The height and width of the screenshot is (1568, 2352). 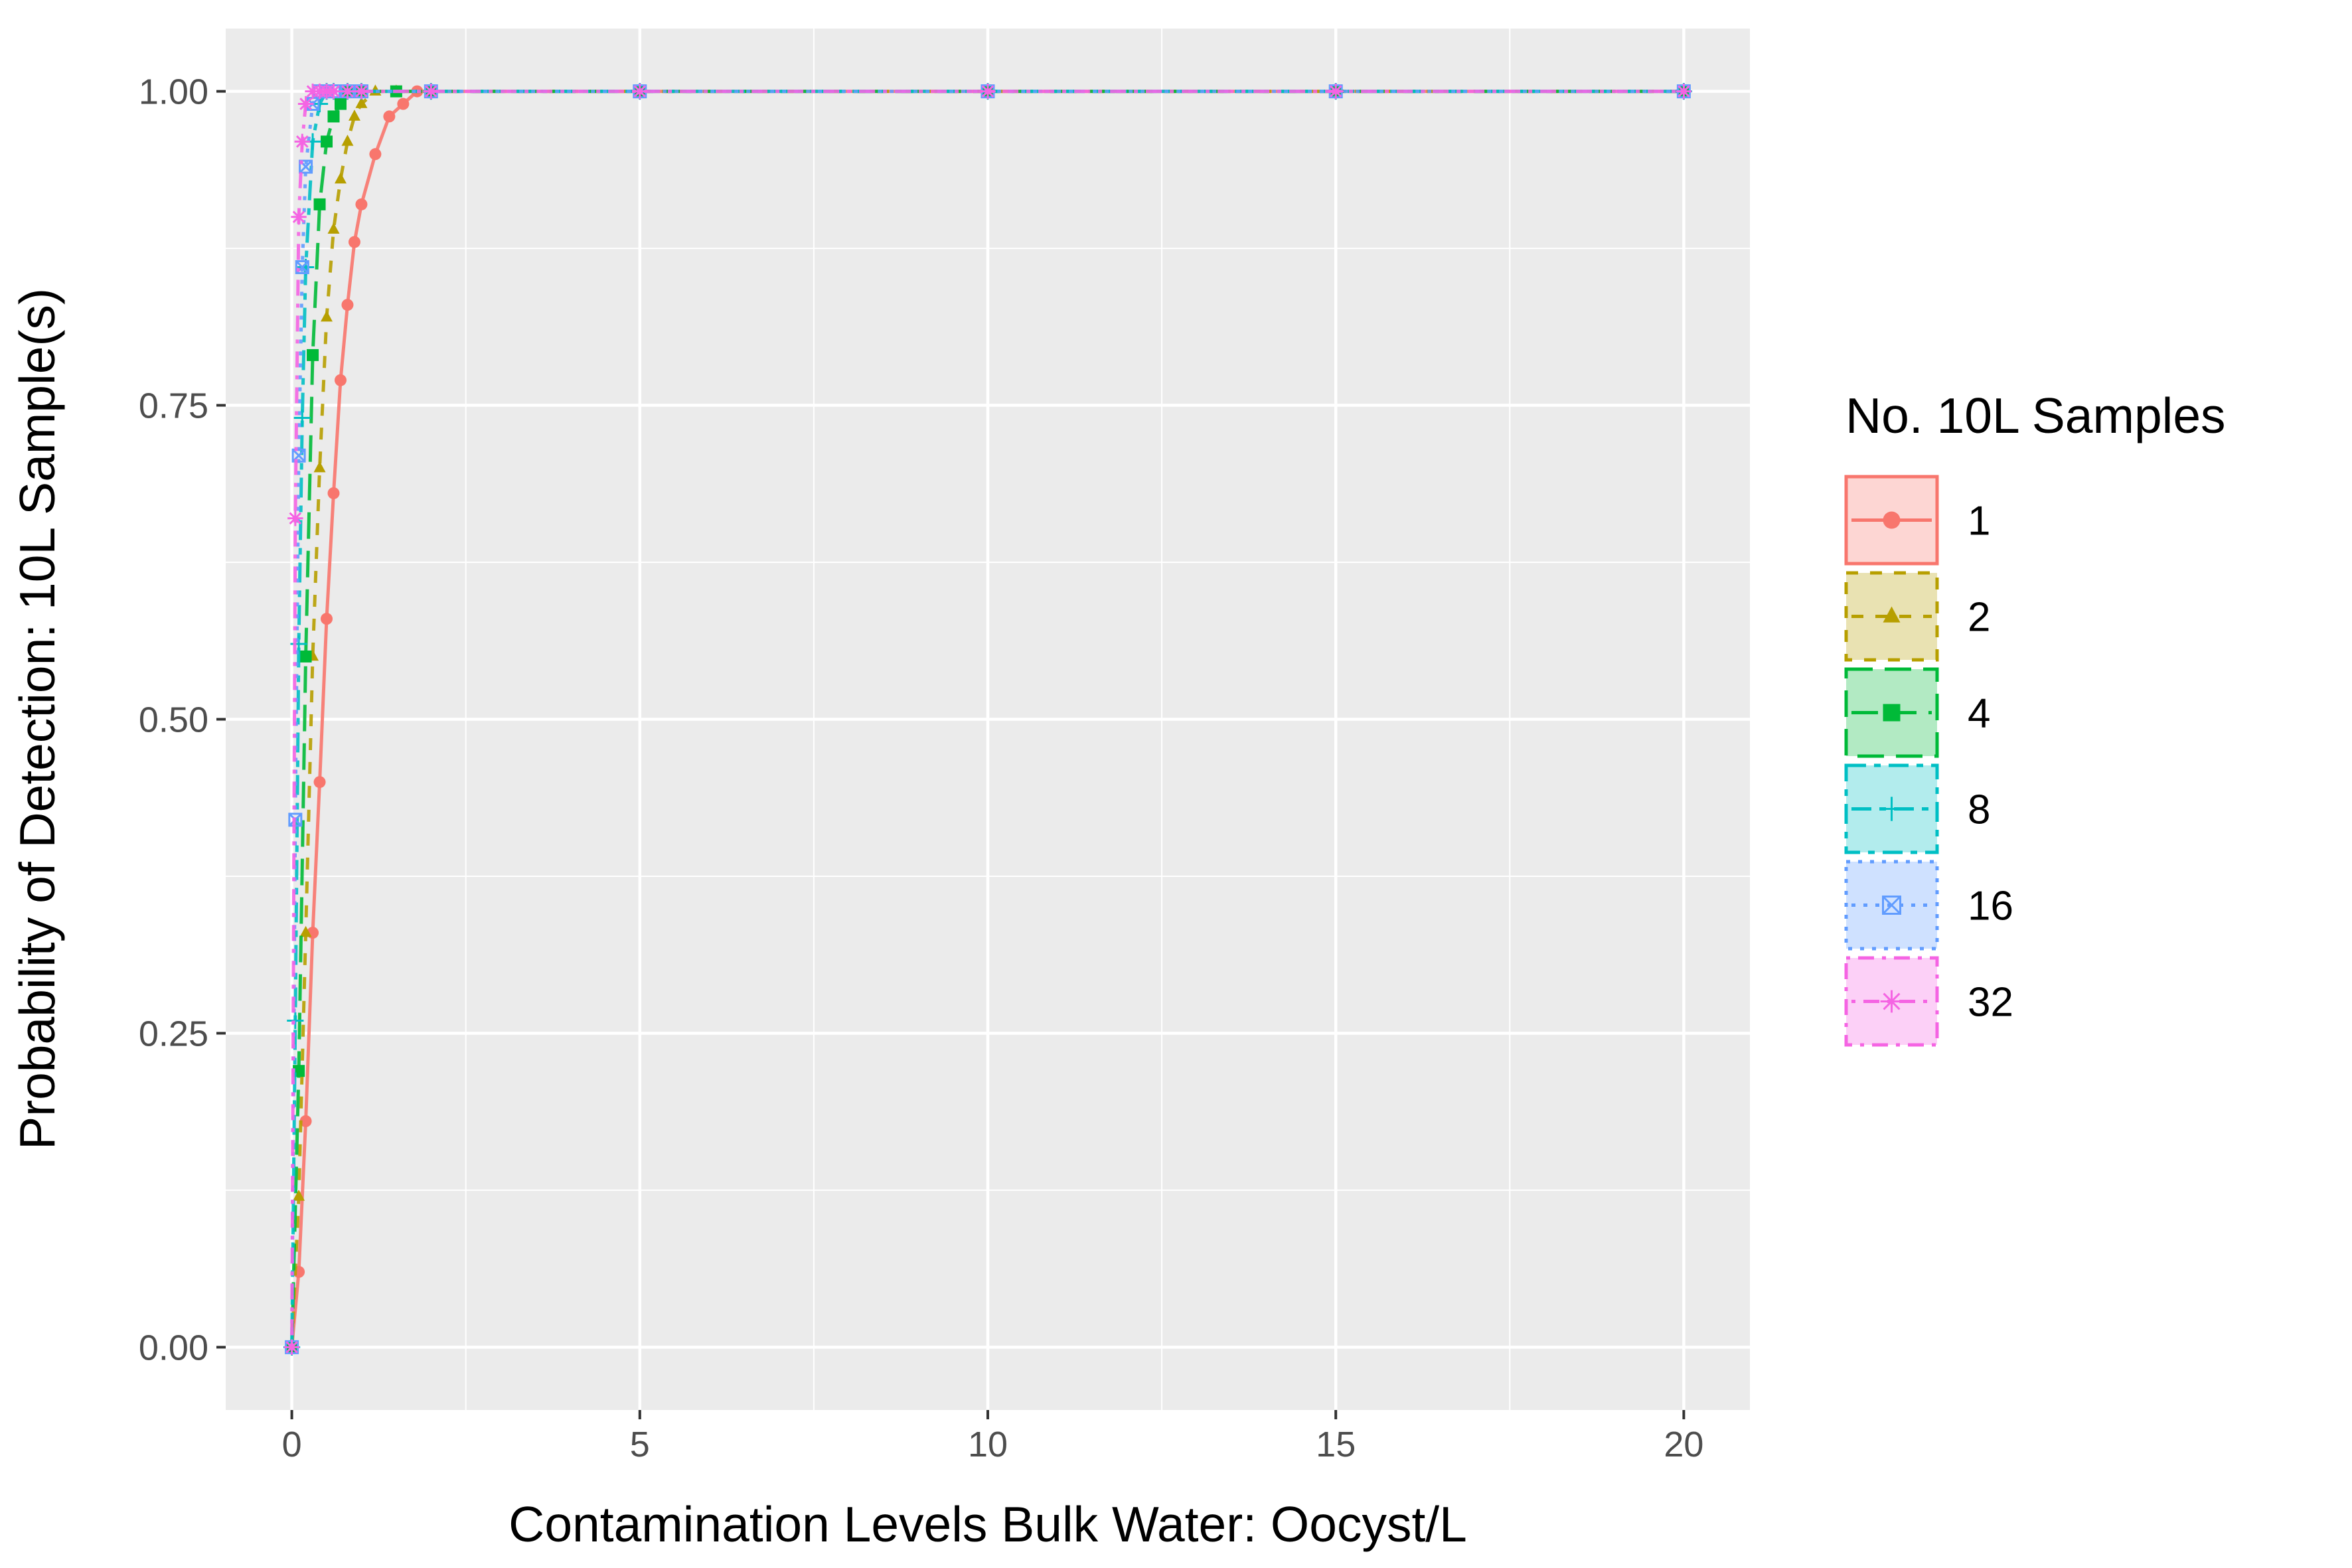 I want to click on y-axis-title: Probability of Detection: 10L Sample(s), so click(x=37, y=719).